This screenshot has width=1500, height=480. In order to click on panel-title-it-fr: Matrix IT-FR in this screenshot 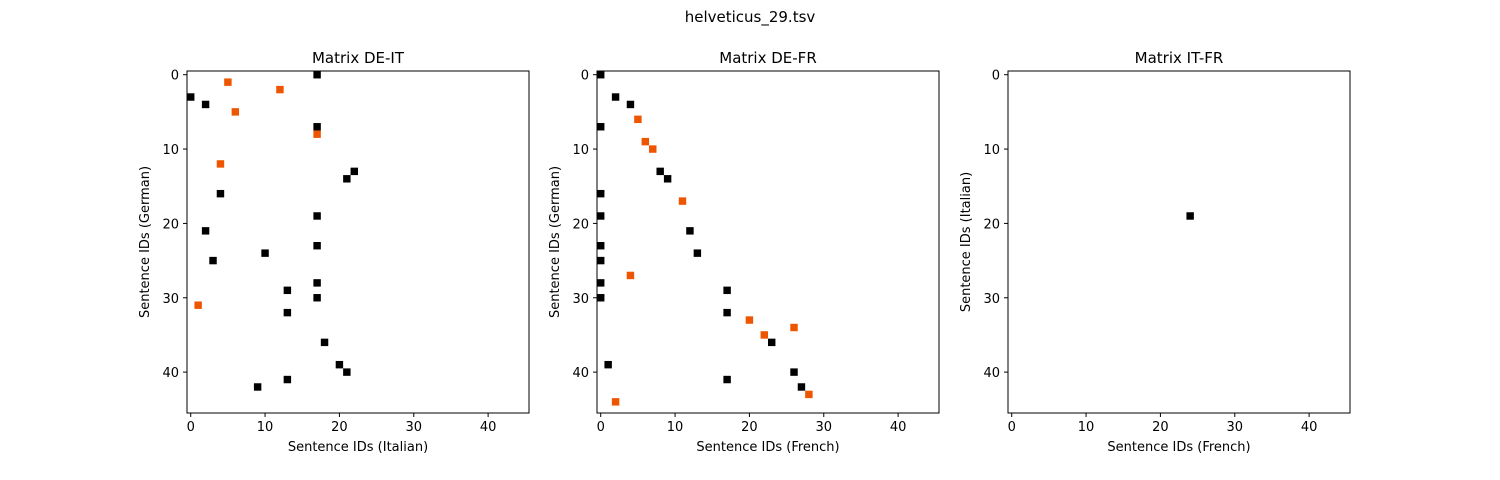, I will do `click(1179, 58)`.